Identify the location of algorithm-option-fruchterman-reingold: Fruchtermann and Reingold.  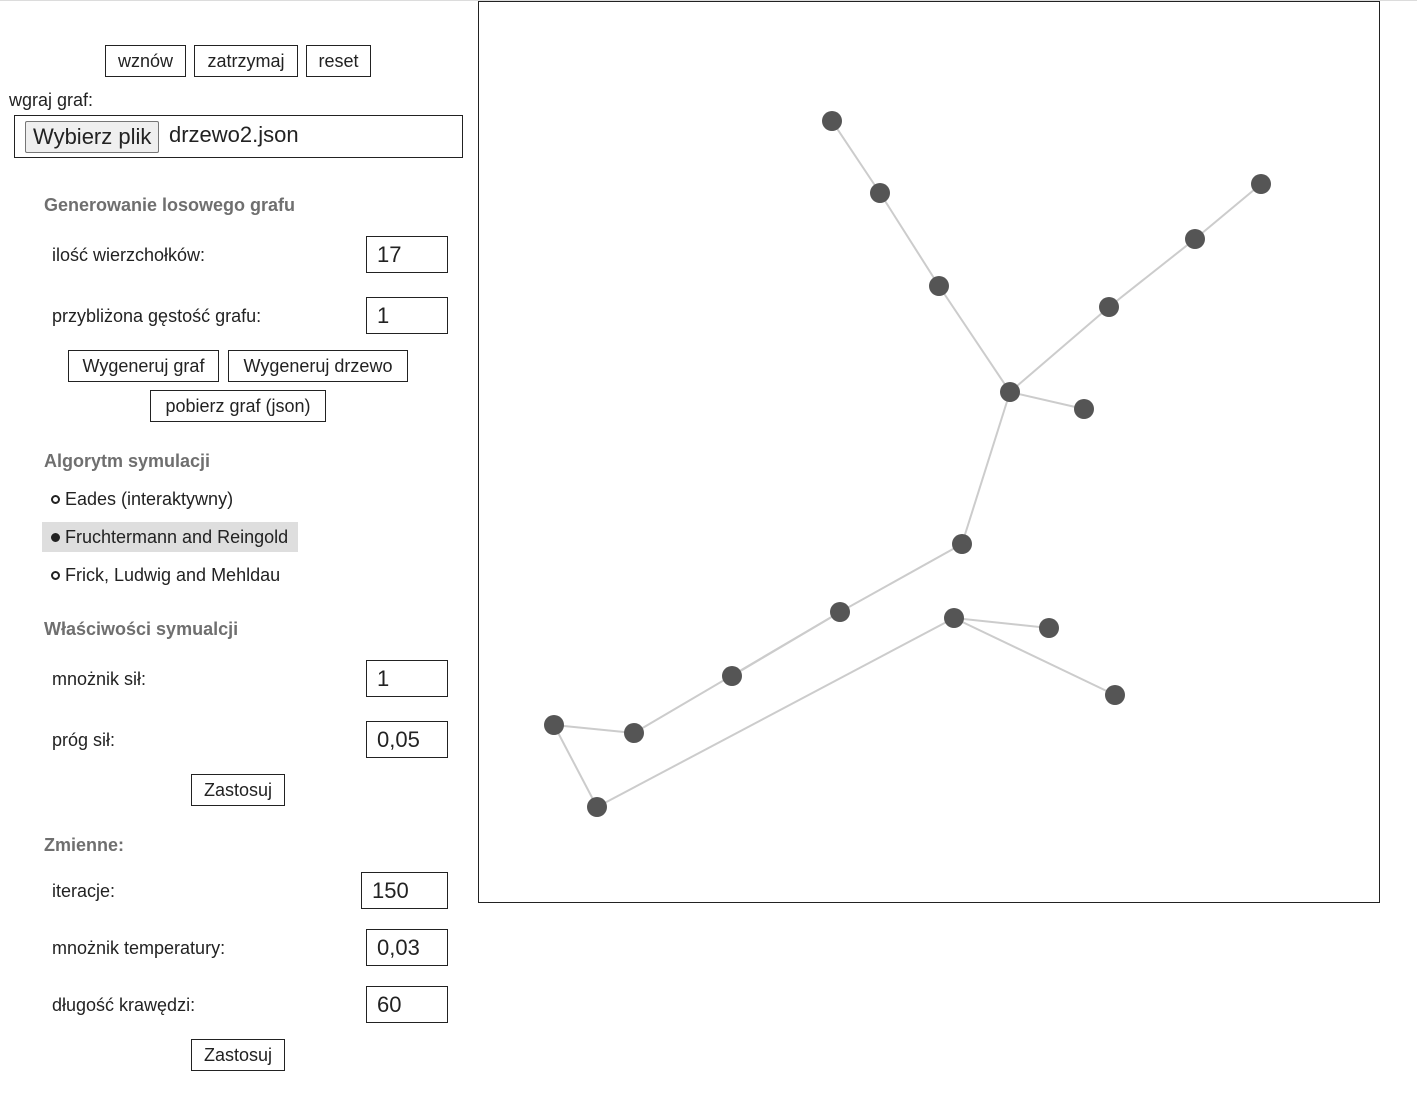
(170, 537).